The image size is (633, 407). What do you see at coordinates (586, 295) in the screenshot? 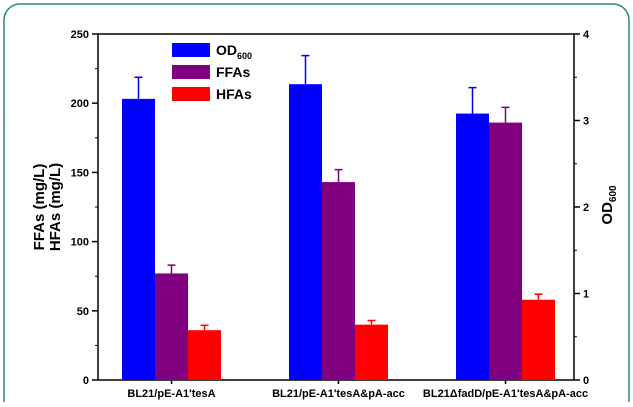
I see `y-right-tick-label: 1` at bounding box center [586, 295].